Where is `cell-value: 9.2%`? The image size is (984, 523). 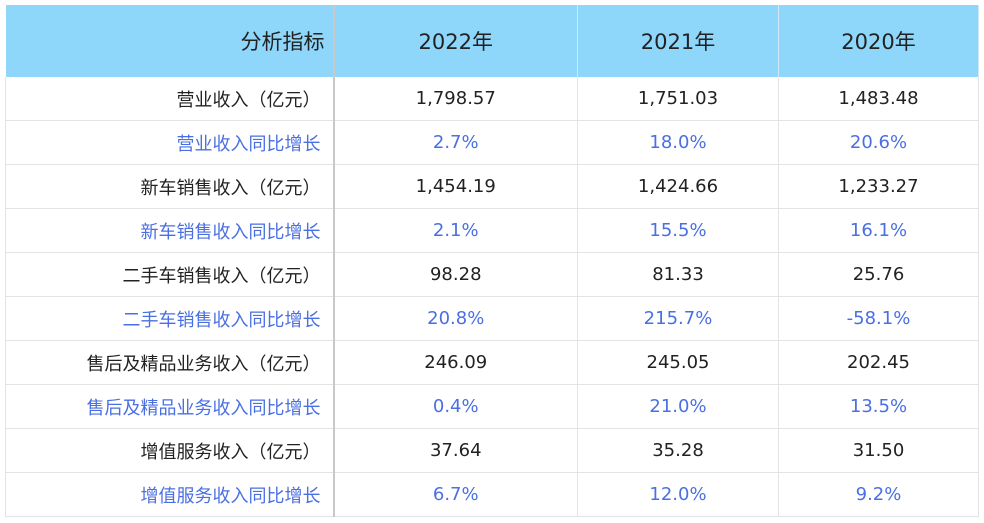 cell-value: 9.2% is located at coordinates (878, 494).